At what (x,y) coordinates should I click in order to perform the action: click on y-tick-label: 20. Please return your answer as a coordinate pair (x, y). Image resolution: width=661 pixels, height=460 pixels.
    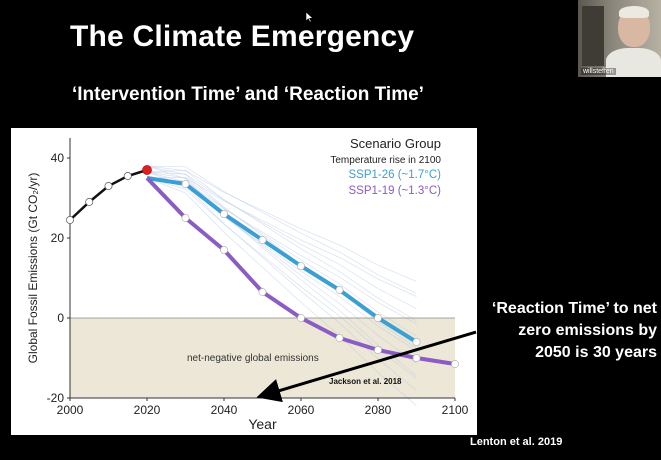
    Looking at the image, I should click on (58, 238).